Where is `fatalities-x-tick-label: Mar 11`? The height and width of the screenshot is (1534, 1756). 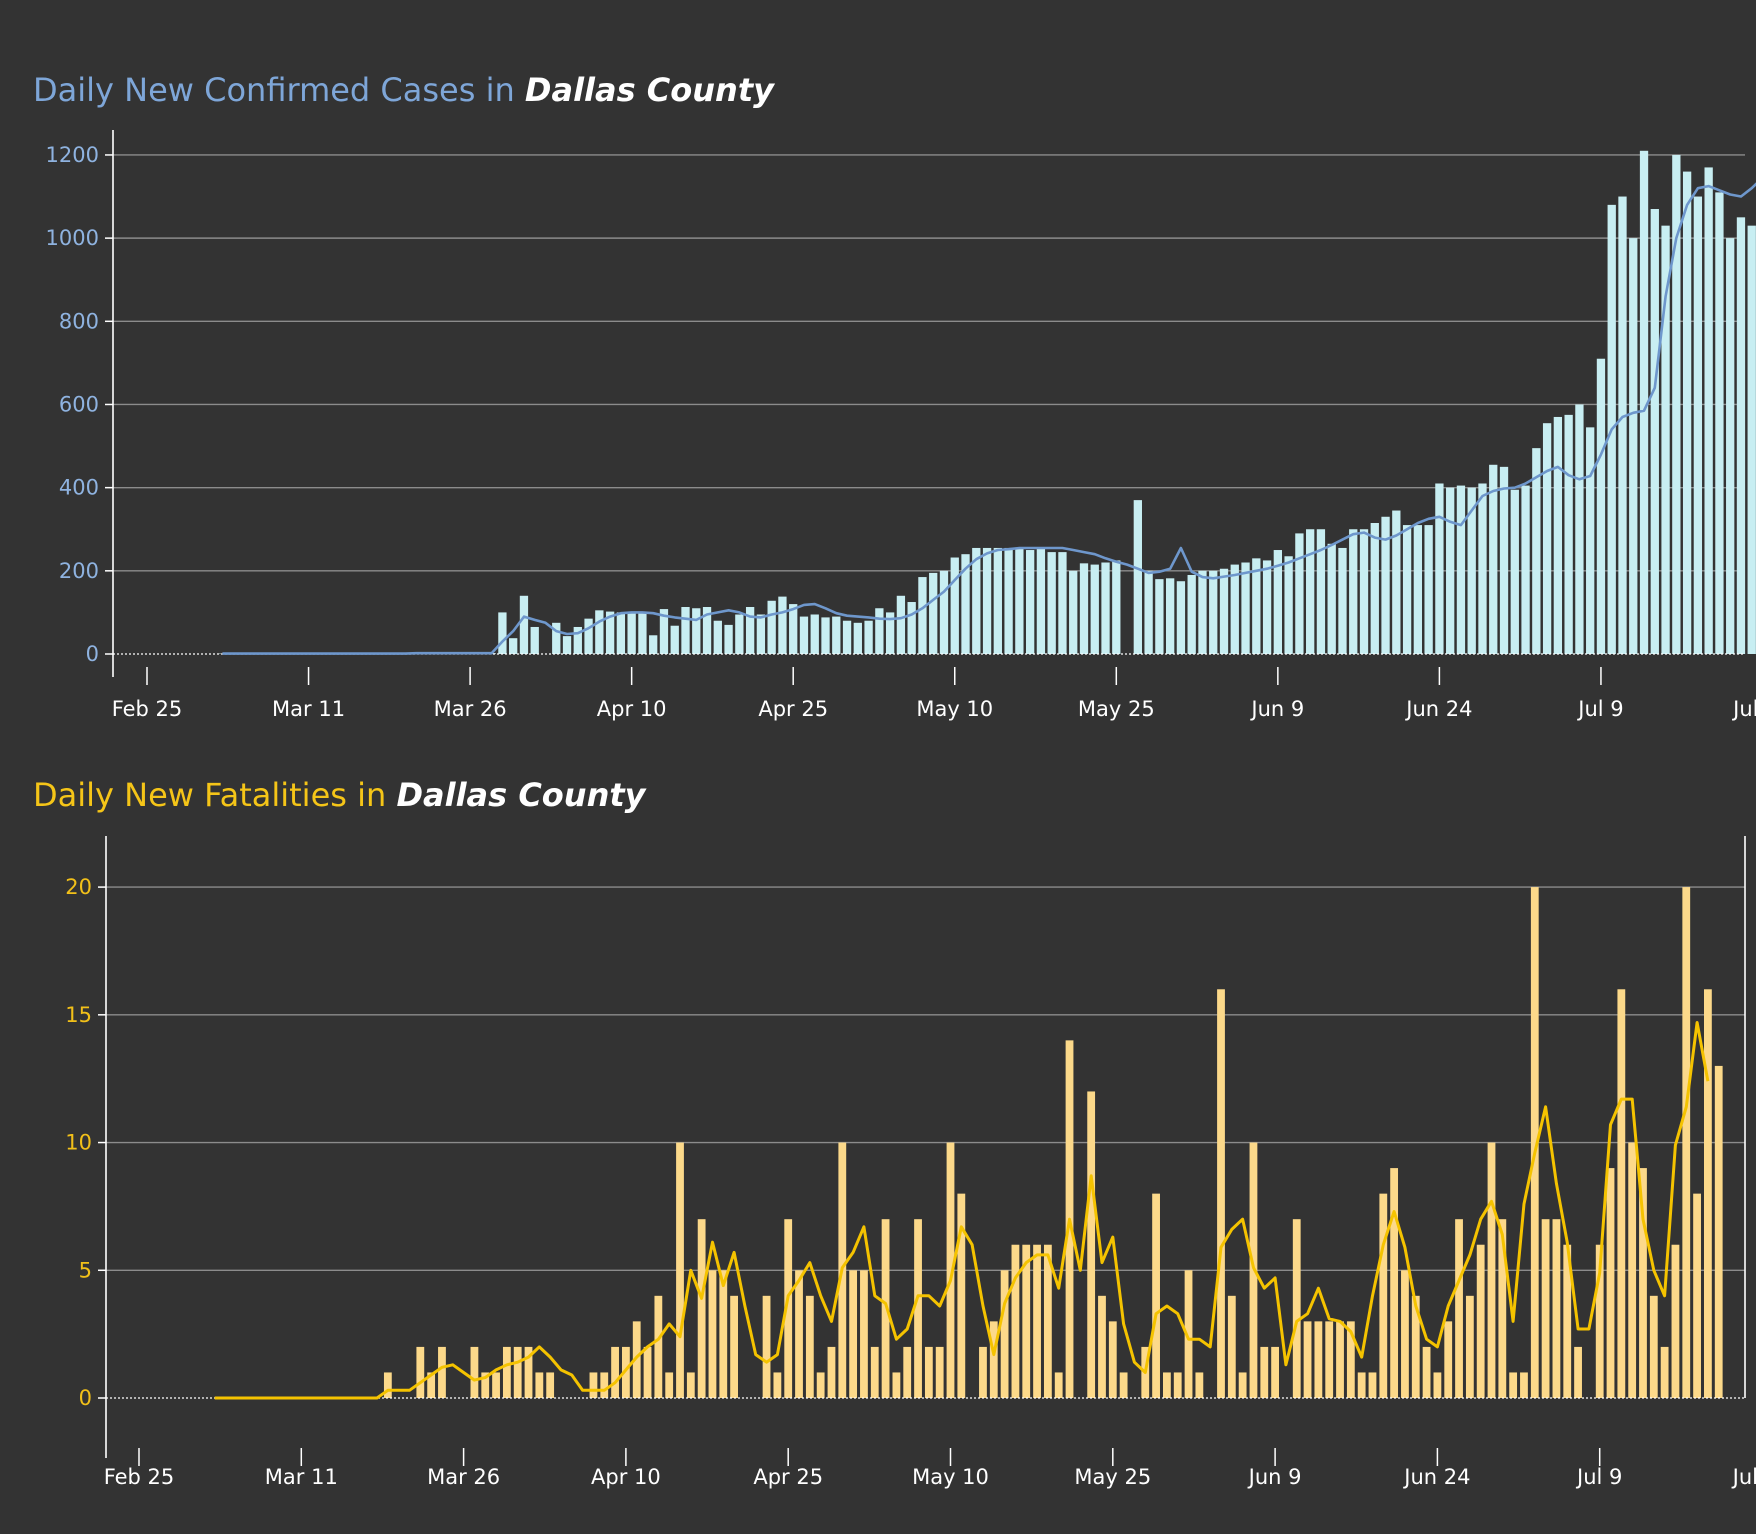
fatalities-x-tick-label: Mar 11 is located at coordinates (301, 1477).